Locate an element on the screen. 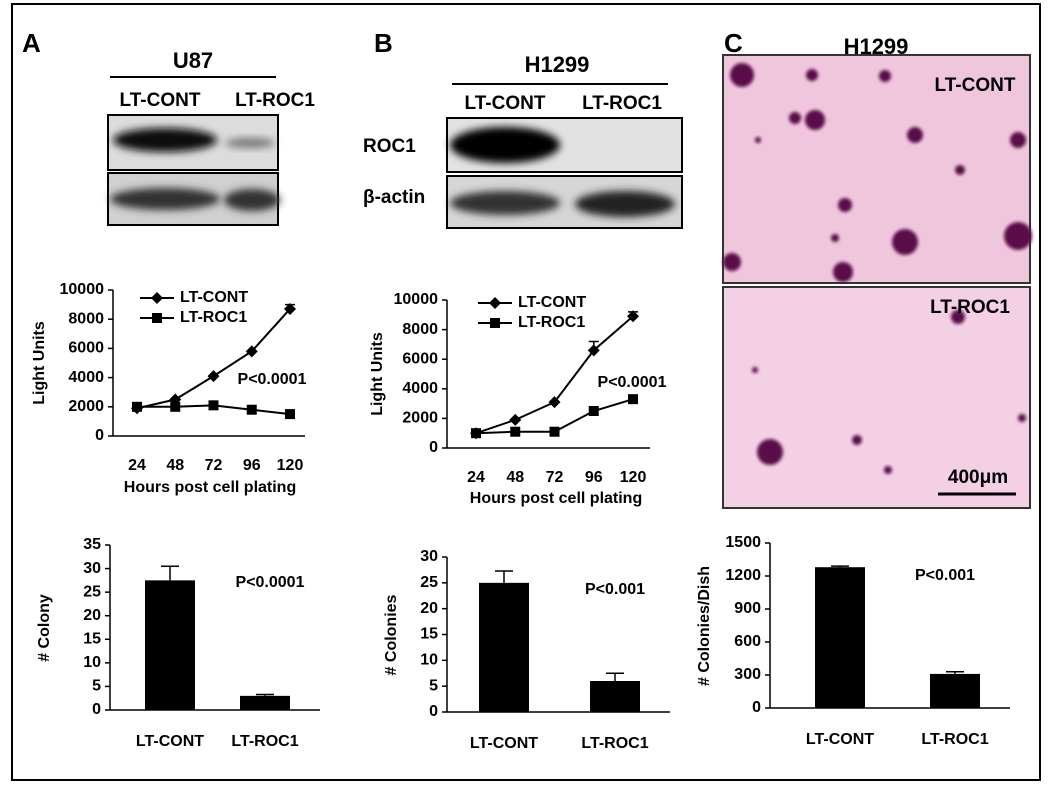 The image size is (1050, 791). panel-label: A is located at coordinates (31, 43).